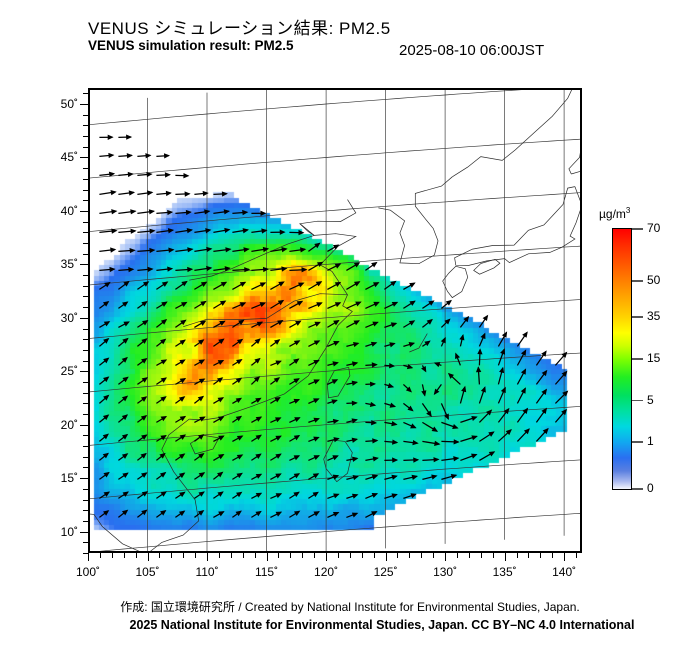  What do you see at coordinates (445, 572) in the screenshot?
I see `x-axis-tick-label: 130˚` at bounding box center [445, 572].